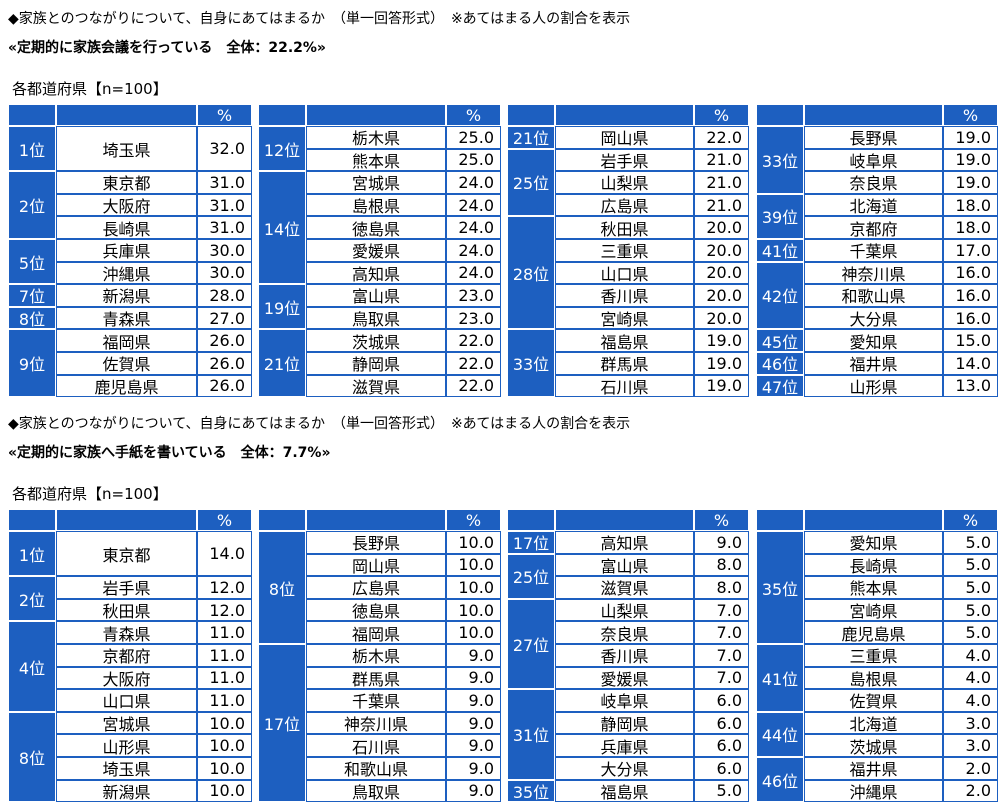 This screenshot has height=806, width=1000. I want to click on value: 3.0, so click(970, 723).